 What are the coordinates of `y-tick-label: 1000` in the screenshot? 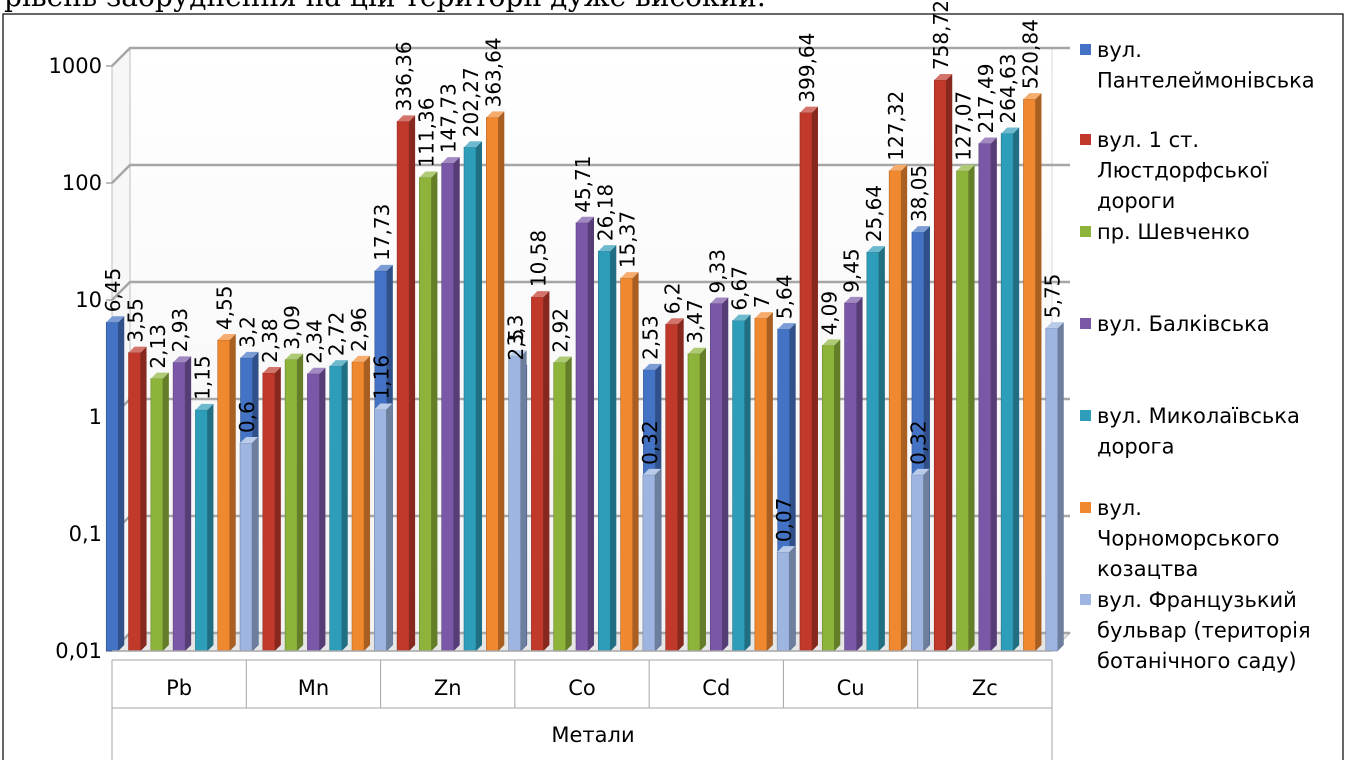 It's located at (75, 66).